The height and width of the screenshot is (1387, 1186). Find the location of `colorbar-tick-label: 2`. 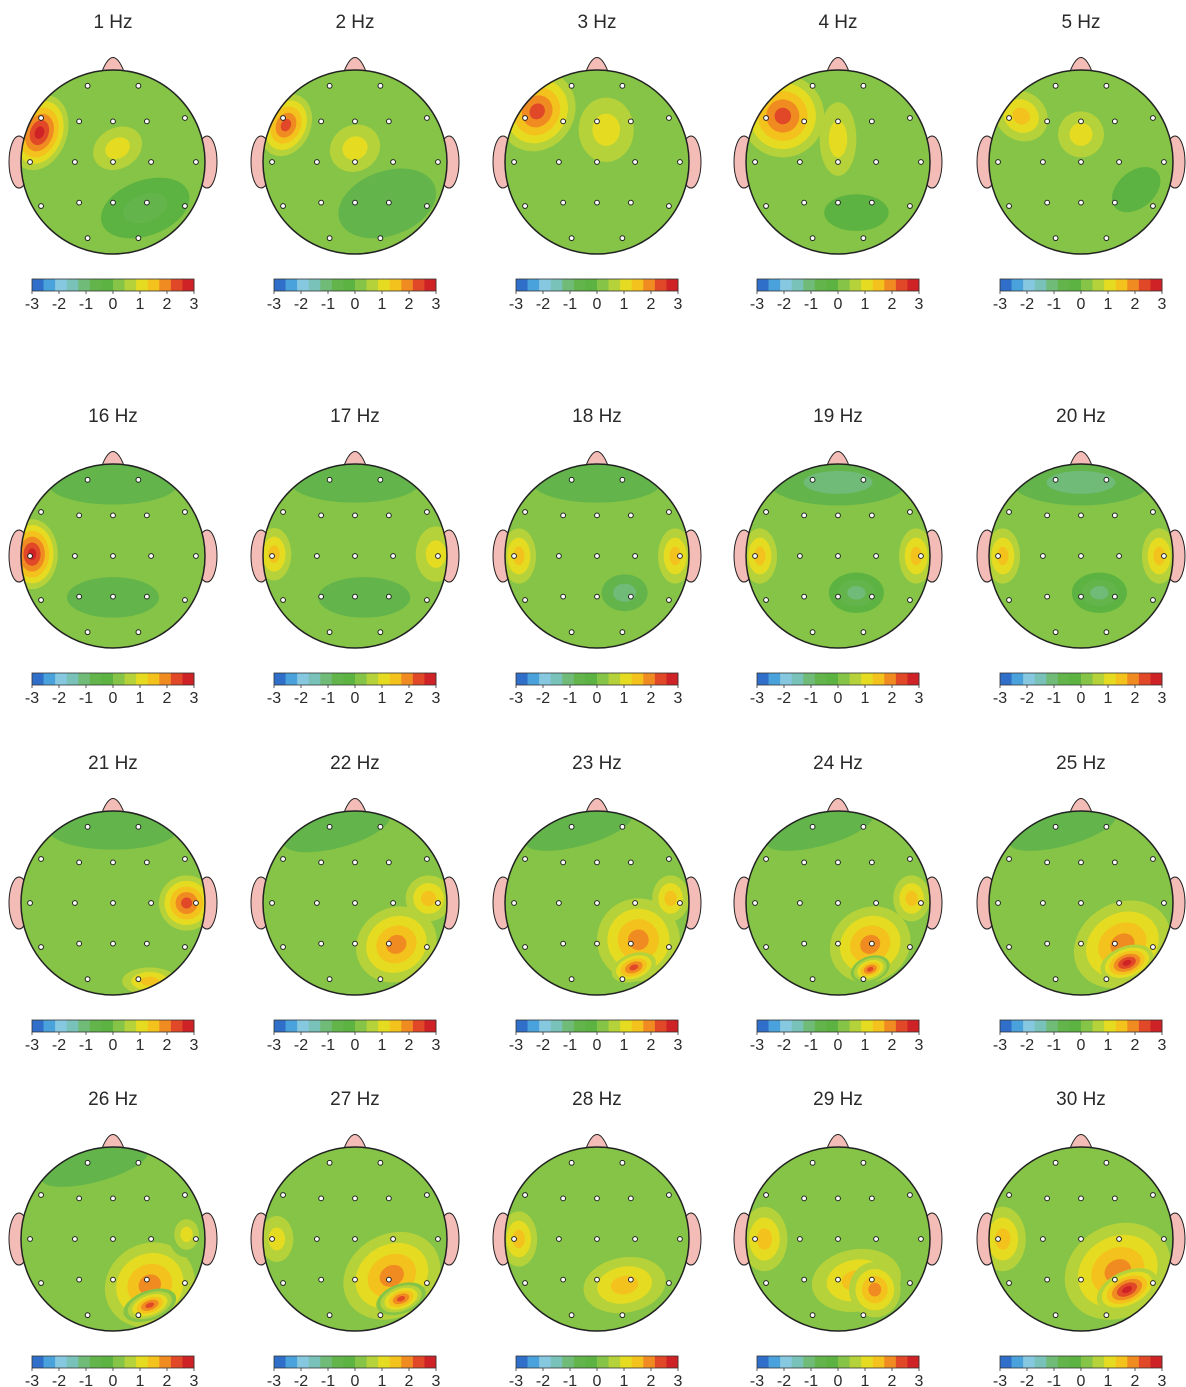

colorbar-tick-label: 2 is located at coordinates (651, 304).